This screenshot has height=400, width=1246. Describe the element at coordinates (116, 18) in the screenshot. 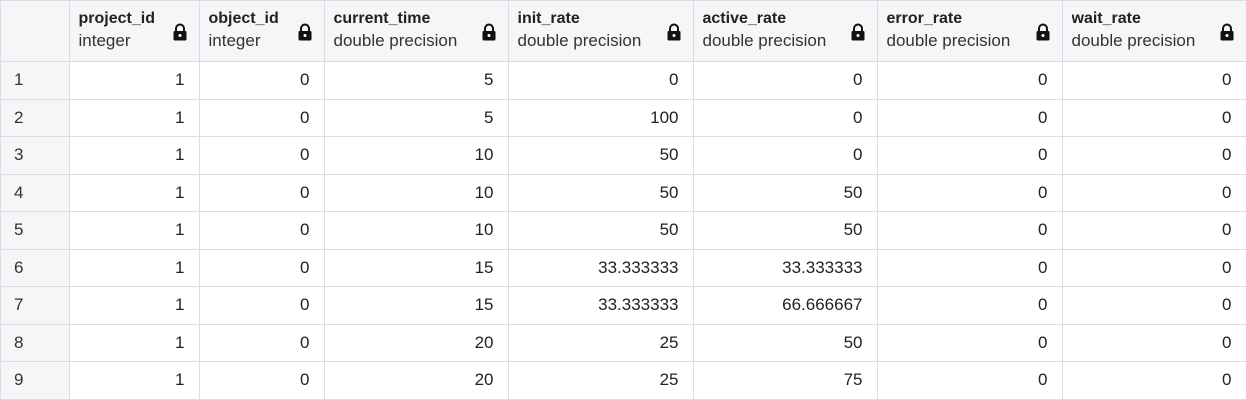

I see `column-name: project_id` at that location.